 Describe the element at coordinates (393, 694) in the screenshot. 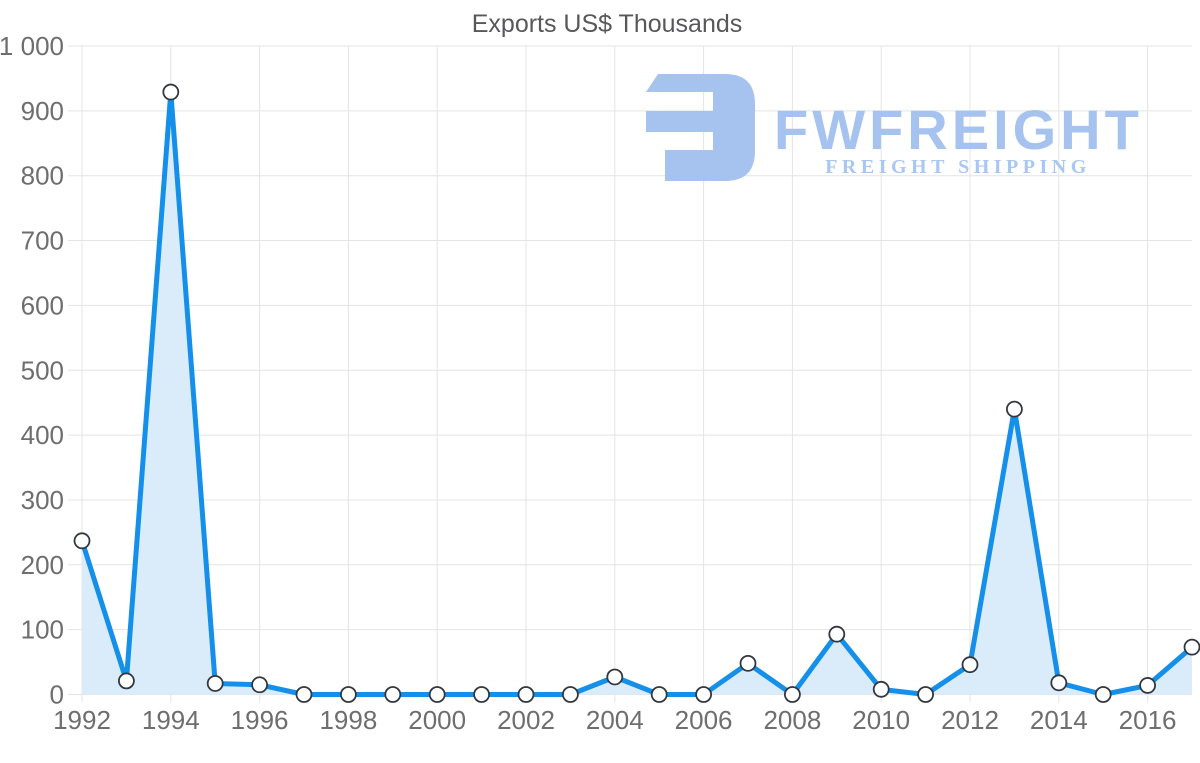

I see `data-point-1999` at that location.